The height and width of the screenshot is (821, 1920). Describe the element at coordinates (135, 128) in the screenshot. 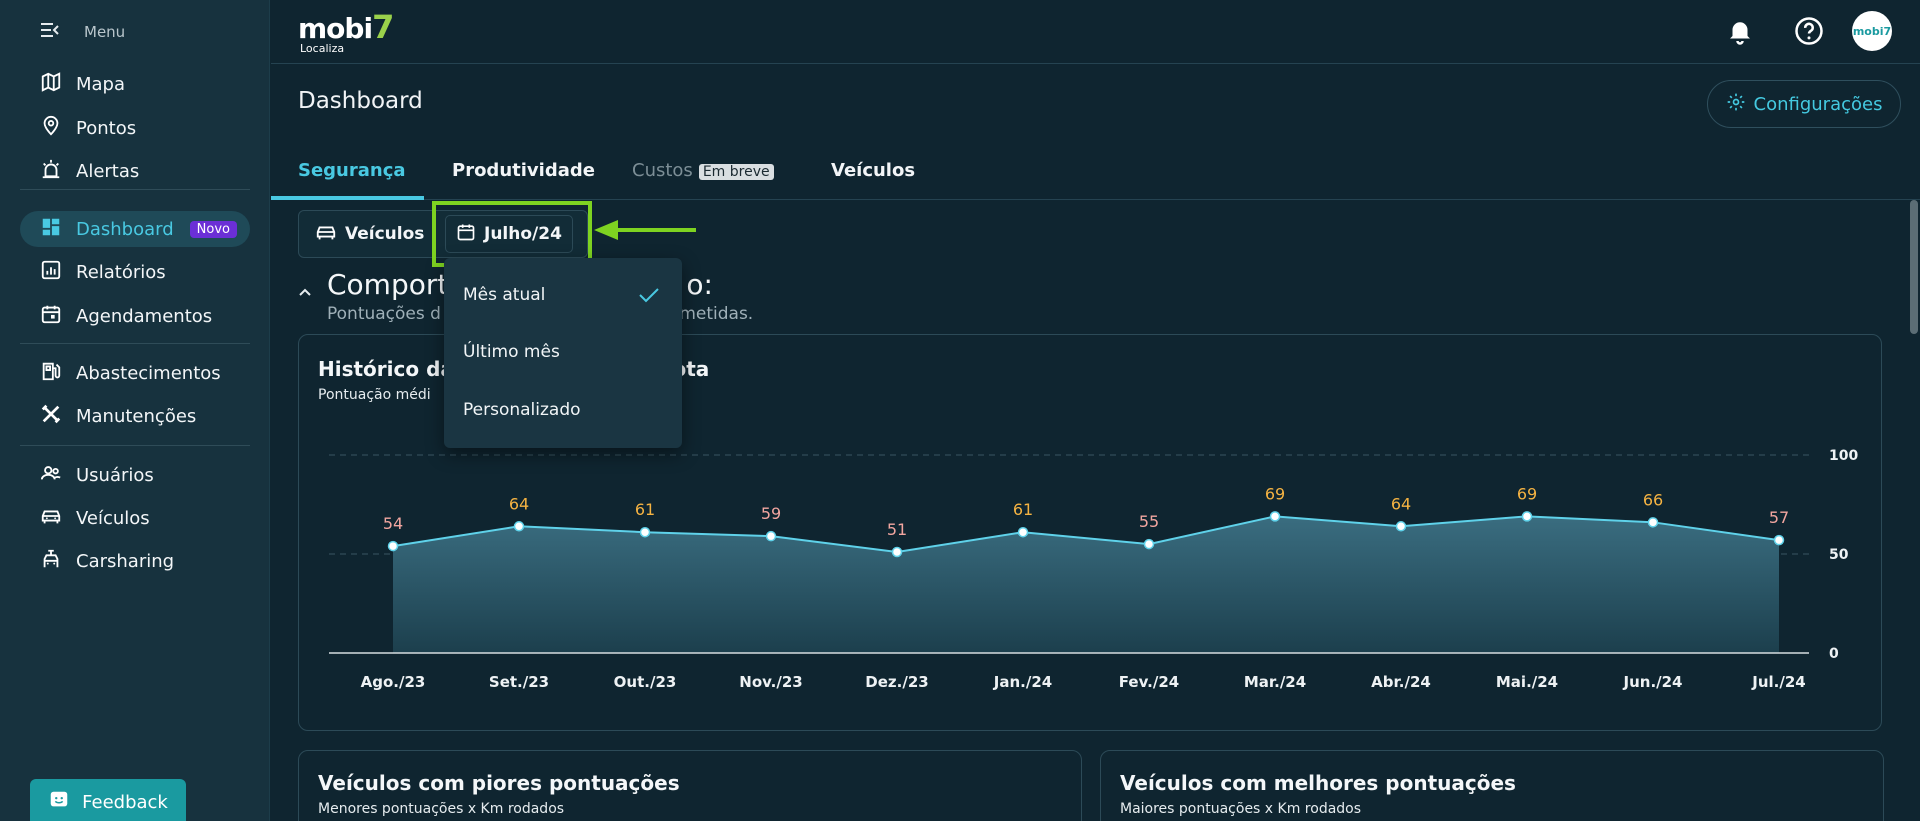

I see `sidebar-item-pontos: Pontos` at that location.